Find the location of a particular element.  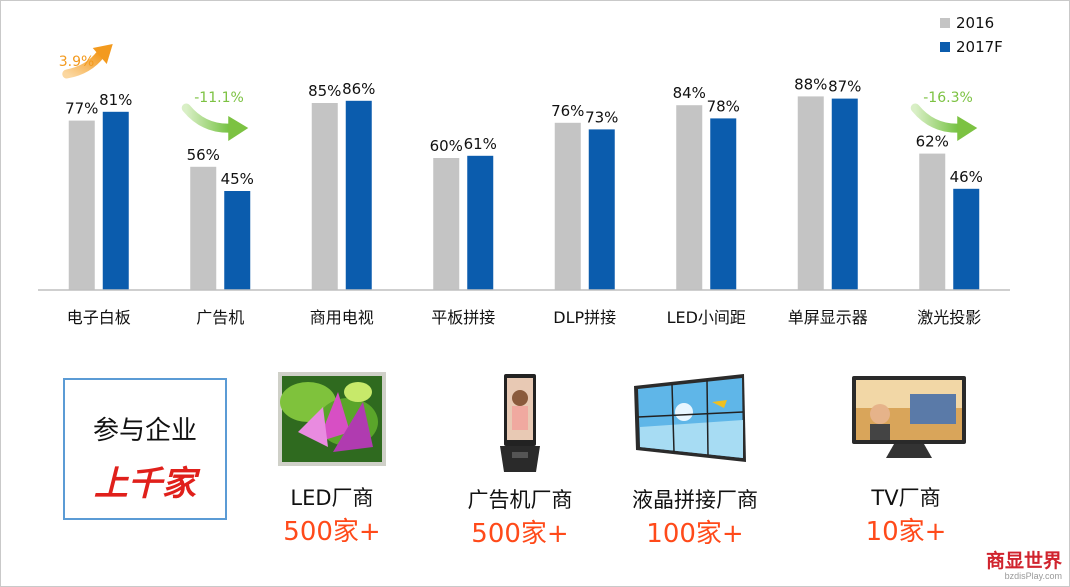

product-name-tv: TV厂商 is located at coordinates (906, 498).